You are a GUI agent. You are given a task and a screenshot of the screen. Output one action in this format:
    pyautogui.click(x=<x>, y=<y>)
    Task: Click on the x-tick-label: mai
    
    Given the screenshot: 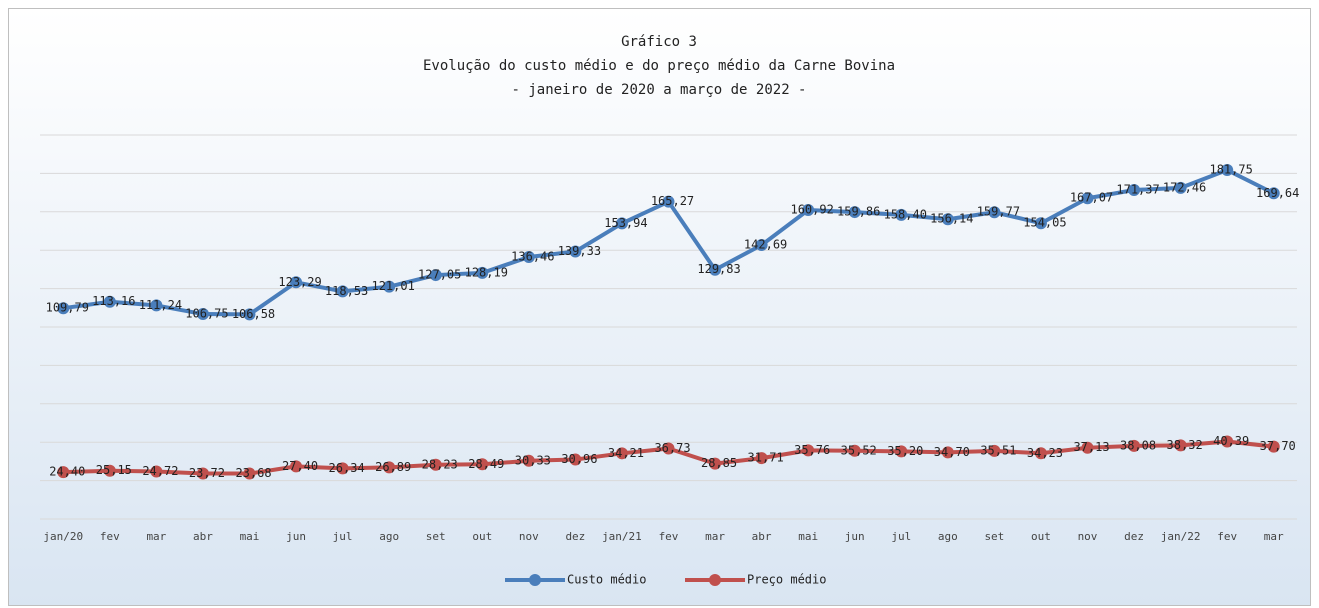 What is the action you would take?
    pyautogui.click(x=250, y=536)
    